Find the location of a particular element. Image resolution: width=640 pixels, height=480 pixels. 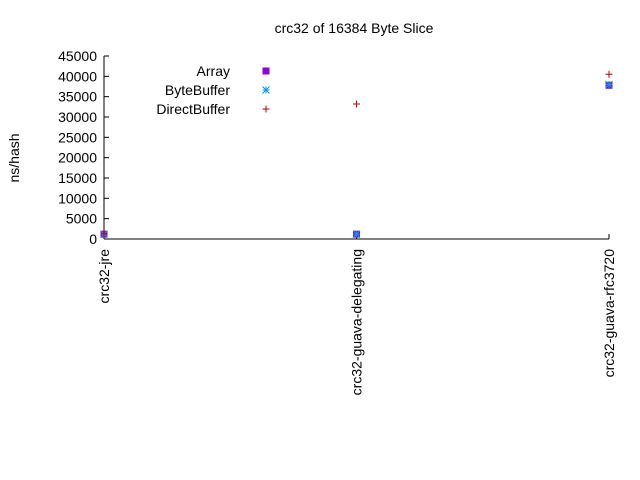

y-tick-label: 20000 is located at coordinates (77, 158).